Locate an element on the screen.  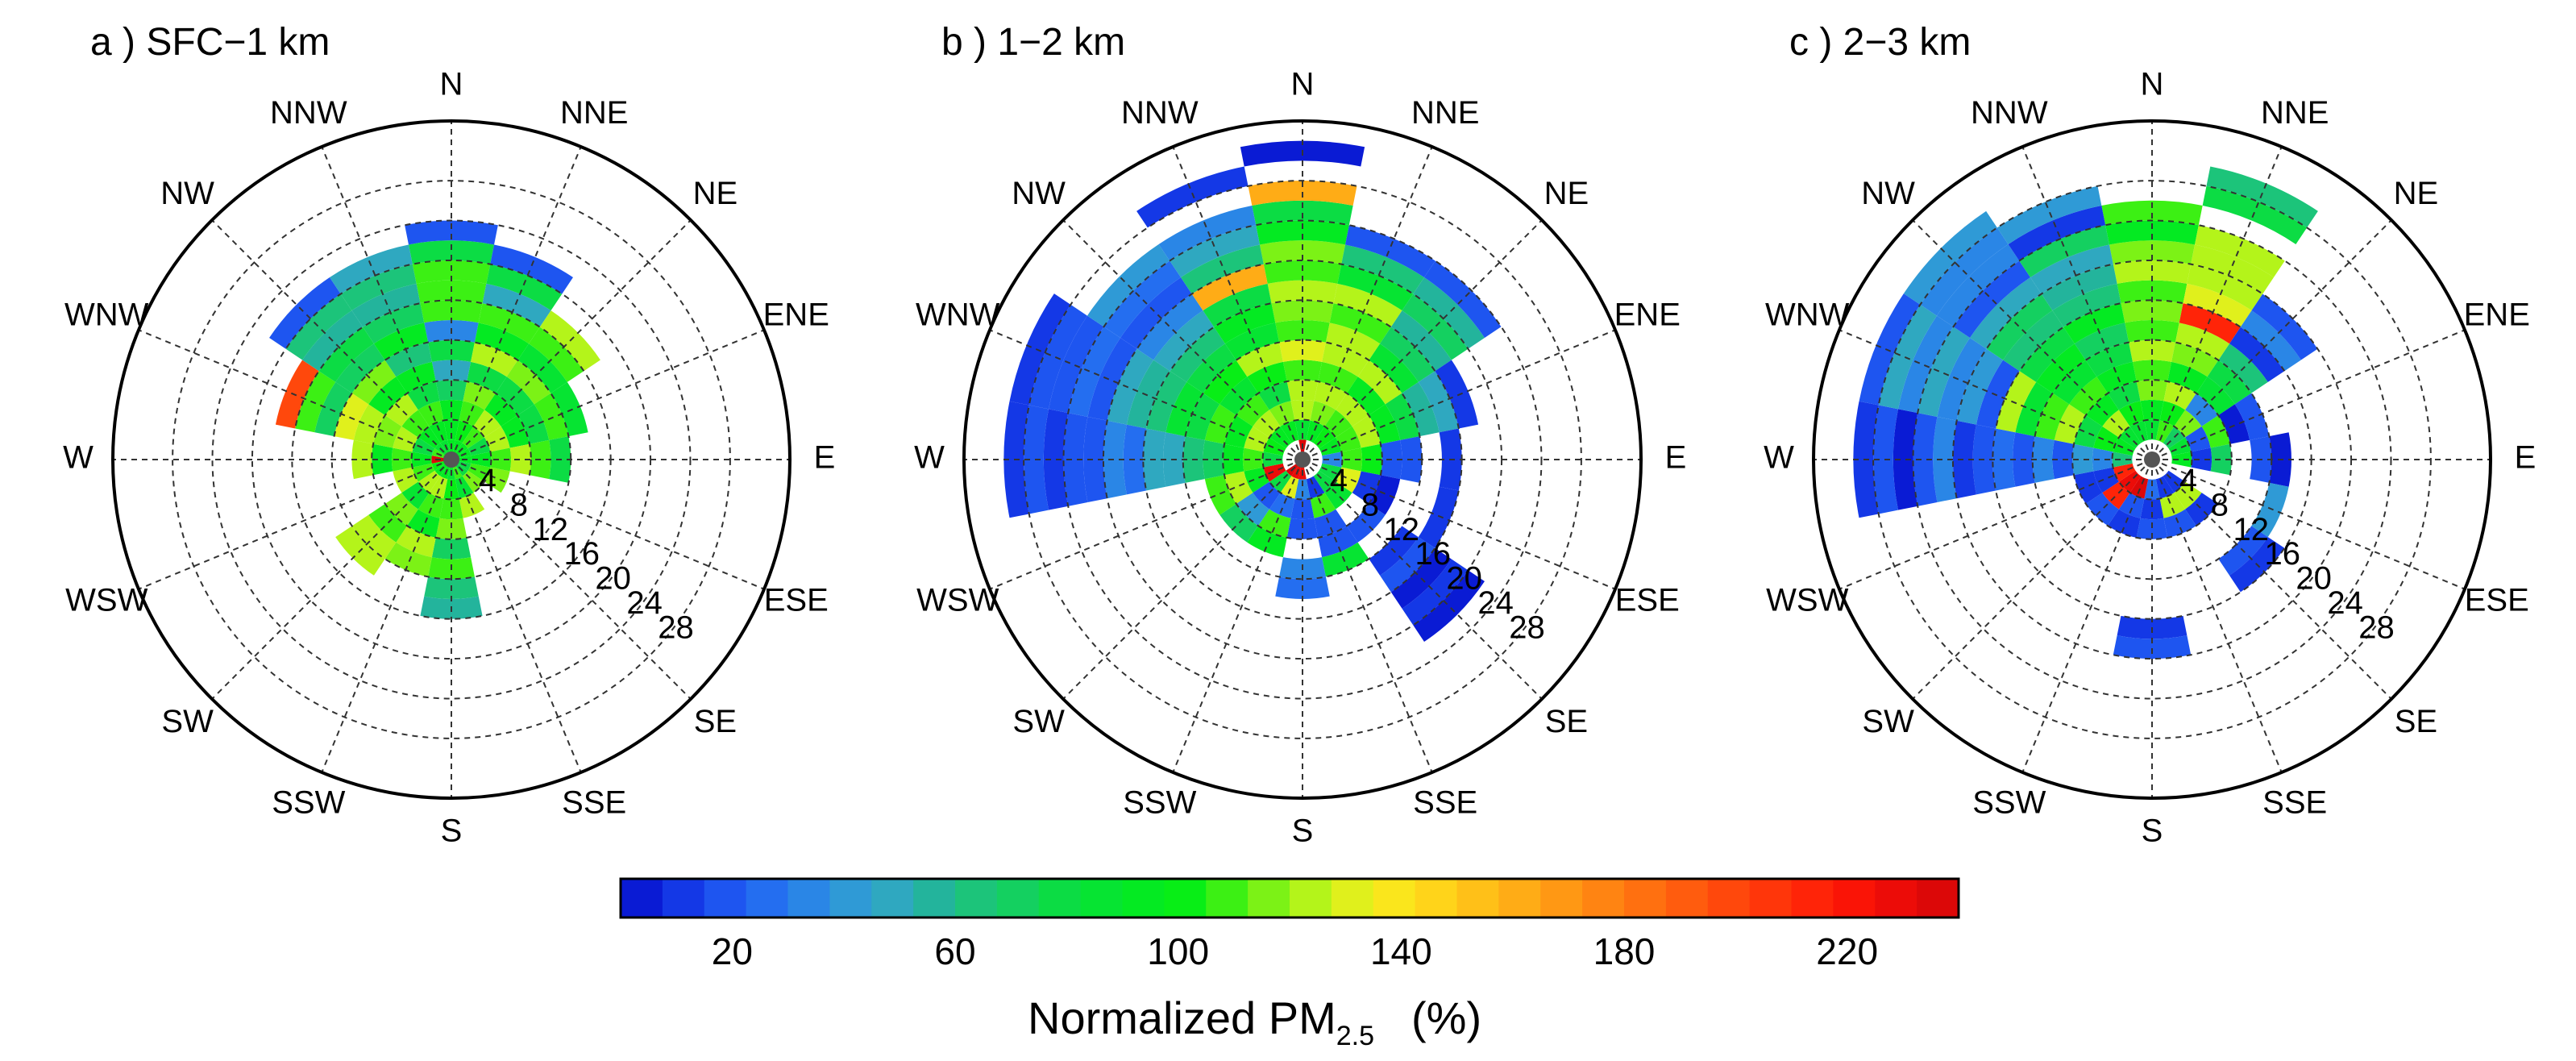
direction-label-N: N is located at coordinates (2152, 84).